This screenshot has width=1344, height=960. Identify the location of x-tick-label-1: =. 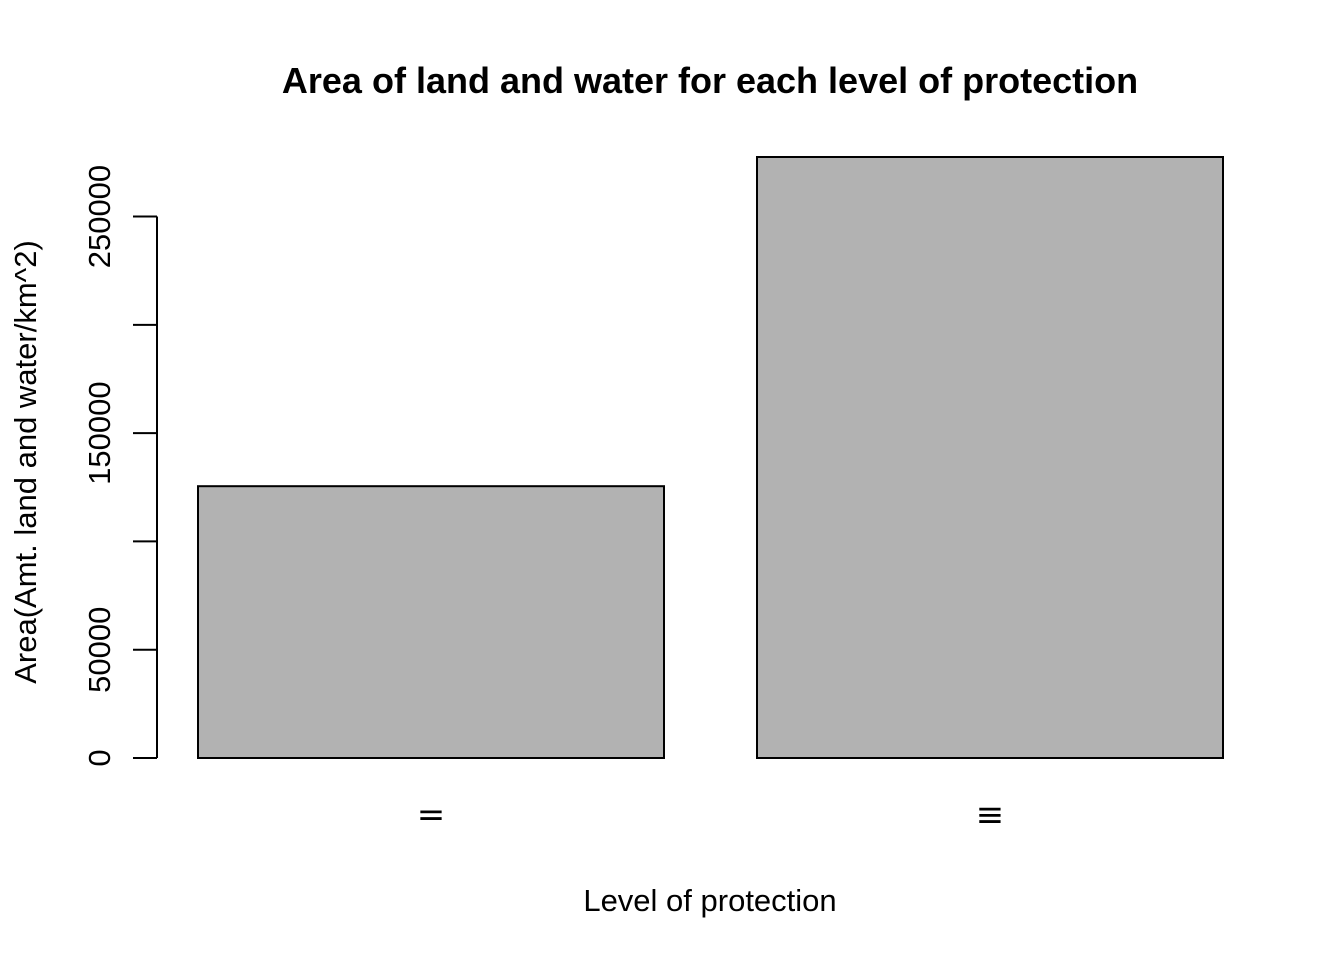
(431, 815).